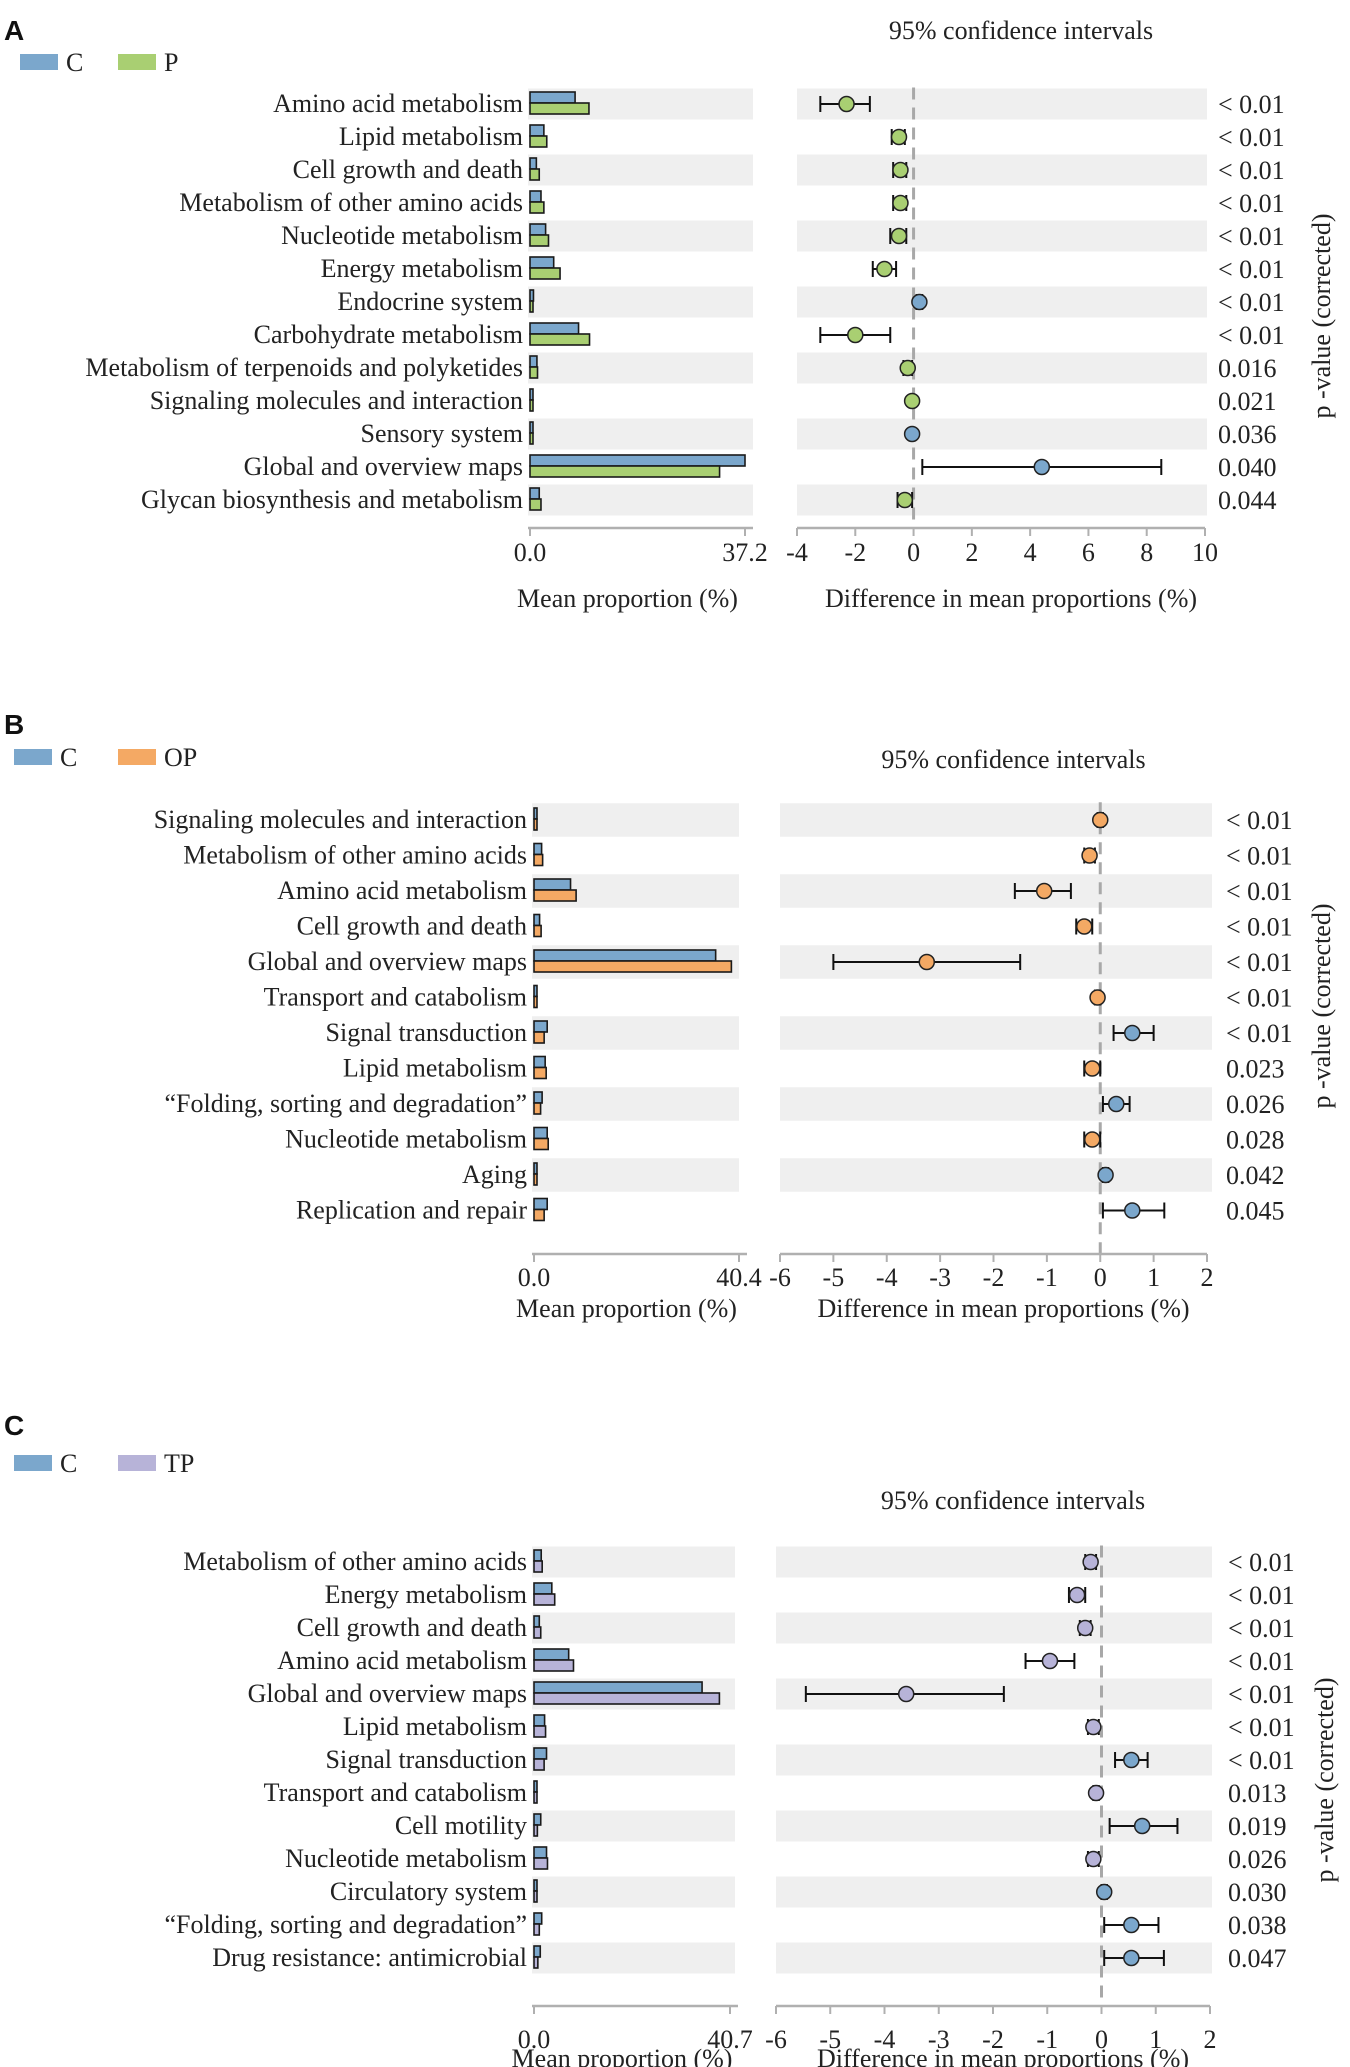 The image size is (1350, 2067). What do you see at coordinates (535, 1797) in the screenshot?
I see `bar-tp` at bounding box center [535, 1797].